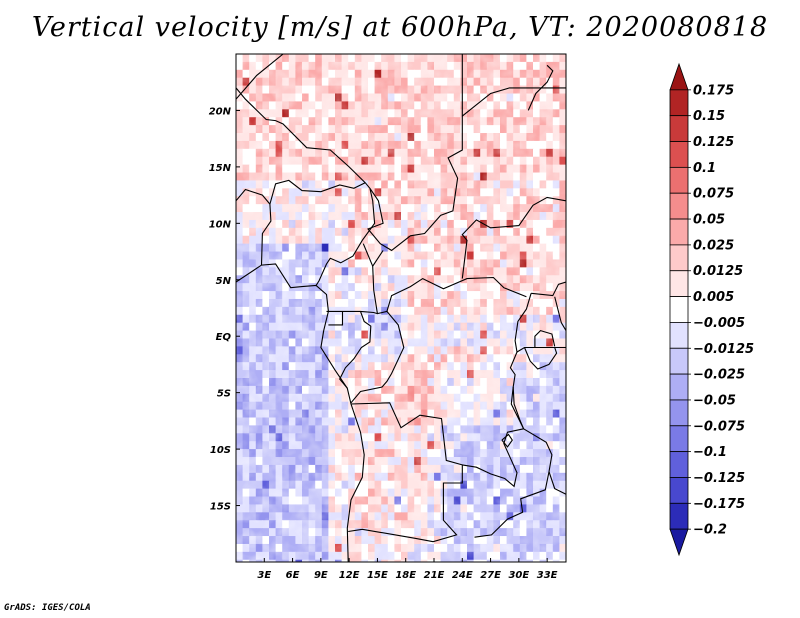 The image size is (800, 618). Describe the element at coordinates (710, 530) in the screenshot. I see `colorbar-label: −0.2` at that location.